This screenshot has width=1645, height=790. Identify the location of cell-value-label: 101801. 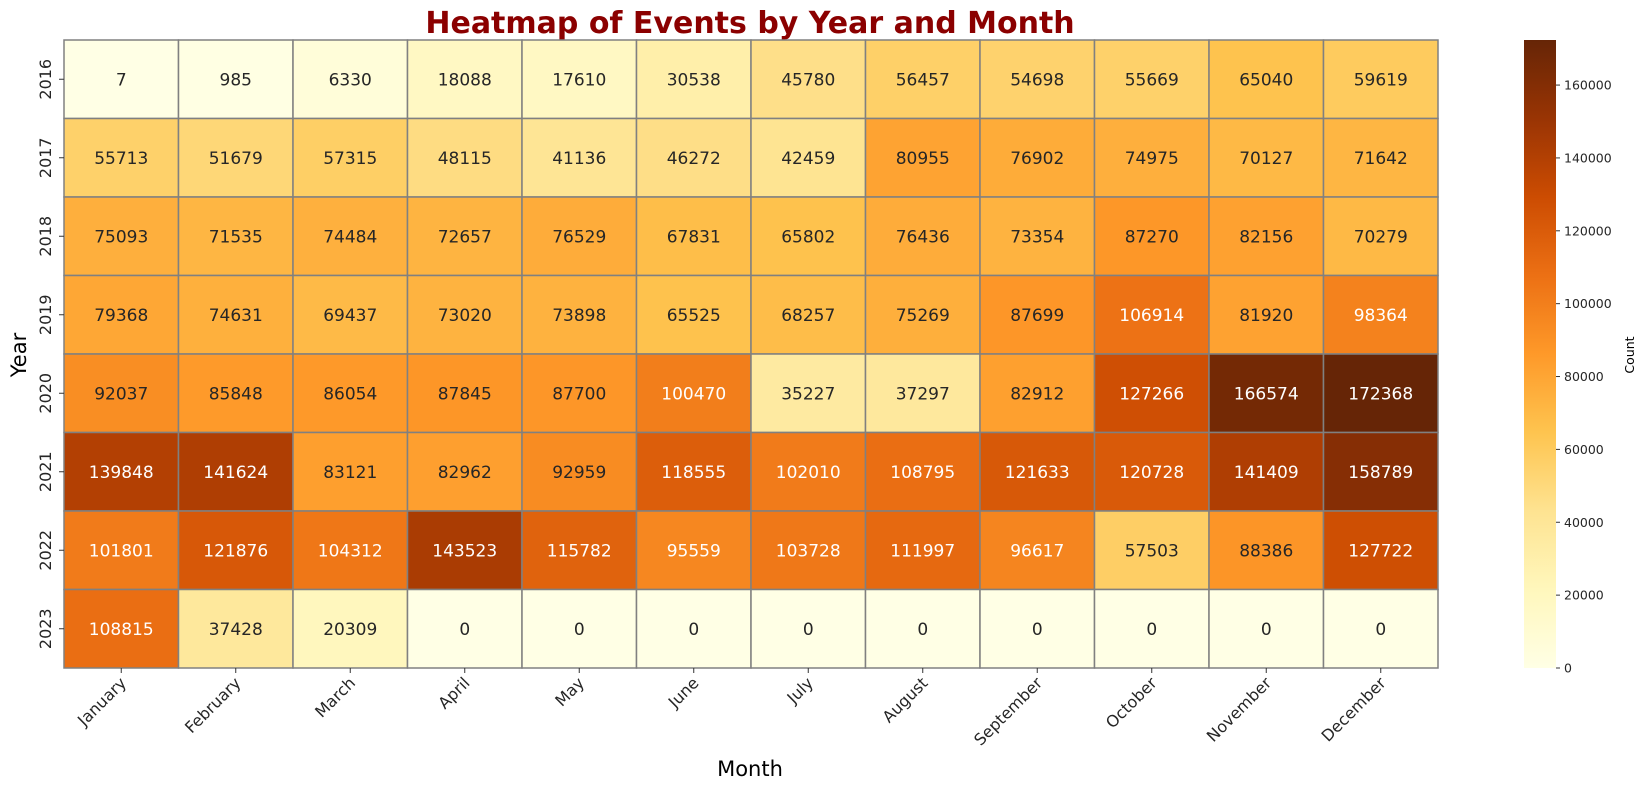
(121, 551).